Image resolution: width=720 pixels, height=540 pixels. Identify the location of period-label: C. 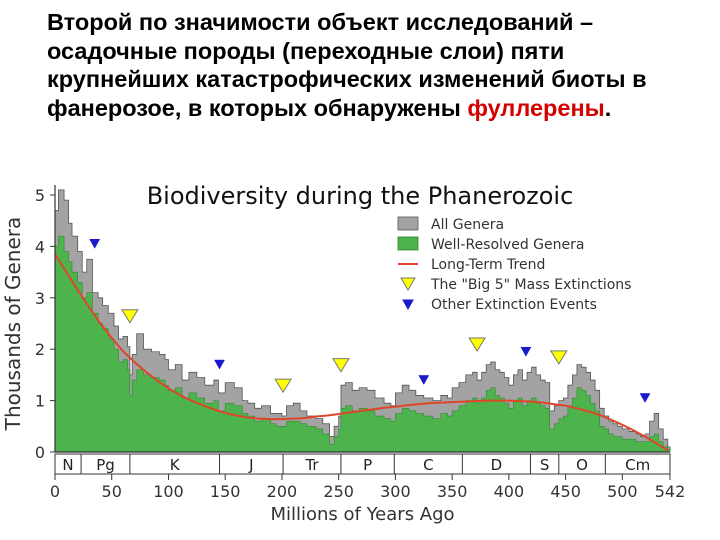
(428, 465).